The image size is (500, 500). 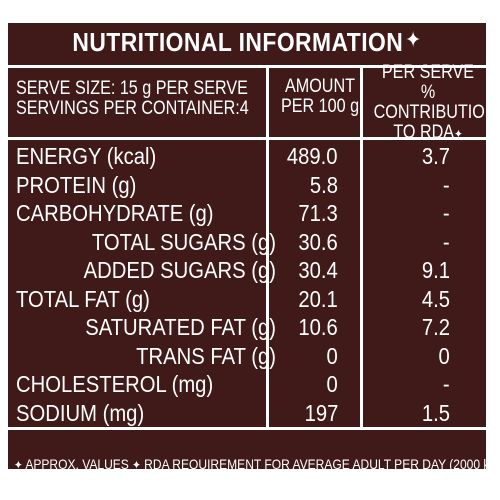 What do you see at coordinates (247, 413) in the screenshot?
I see `table-row: SODIUM (mg) 197 1.5` at bounding box center [247, 413].